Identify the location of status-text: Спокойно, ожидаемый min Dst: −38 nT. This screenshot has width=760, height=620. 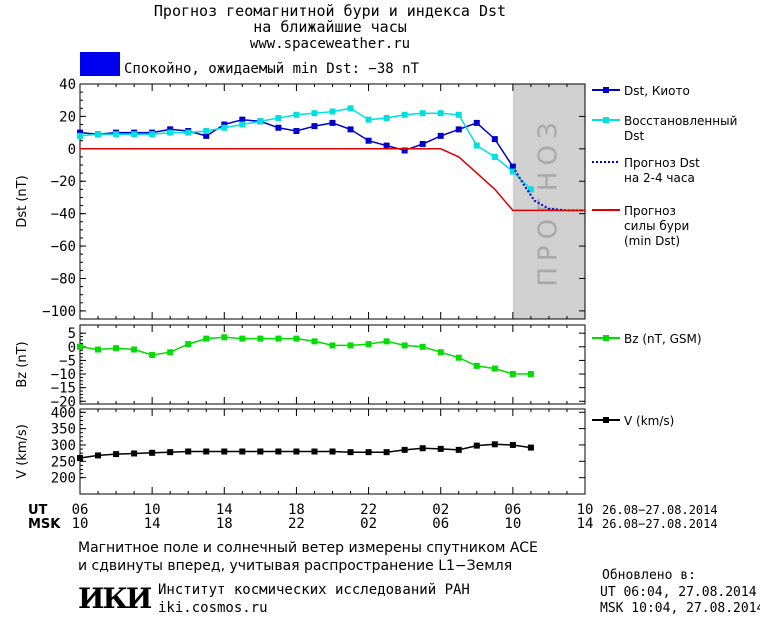
(272, 69).